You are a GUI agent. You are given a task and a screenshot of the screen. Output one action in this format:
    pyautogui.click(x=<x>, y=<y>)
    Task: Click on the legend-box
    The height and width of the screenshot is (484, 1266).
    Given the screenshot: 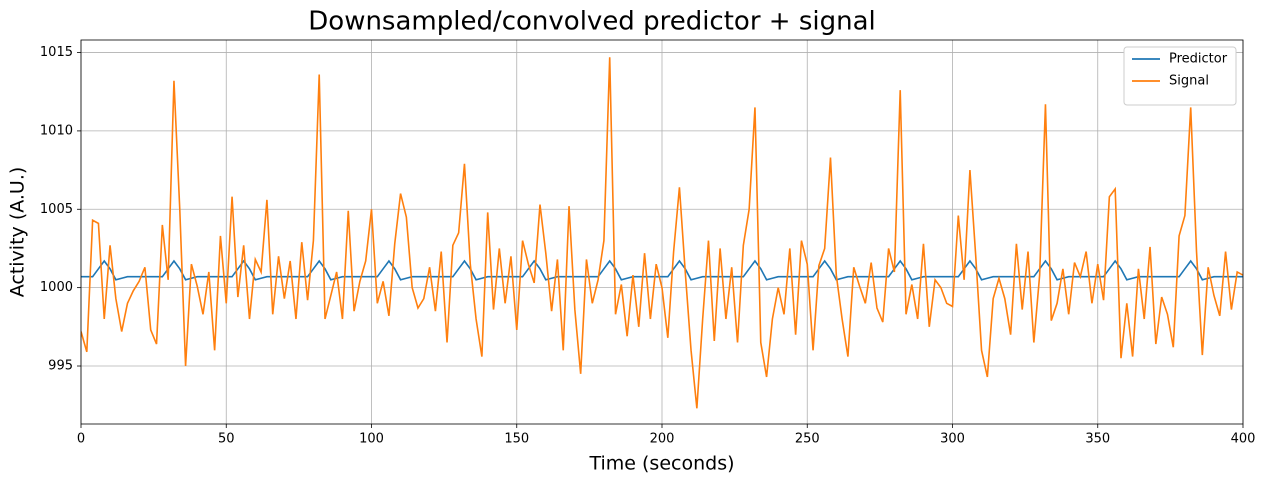 What is the action you would take?
    pyautogui.click(x=1180, y=76)
    